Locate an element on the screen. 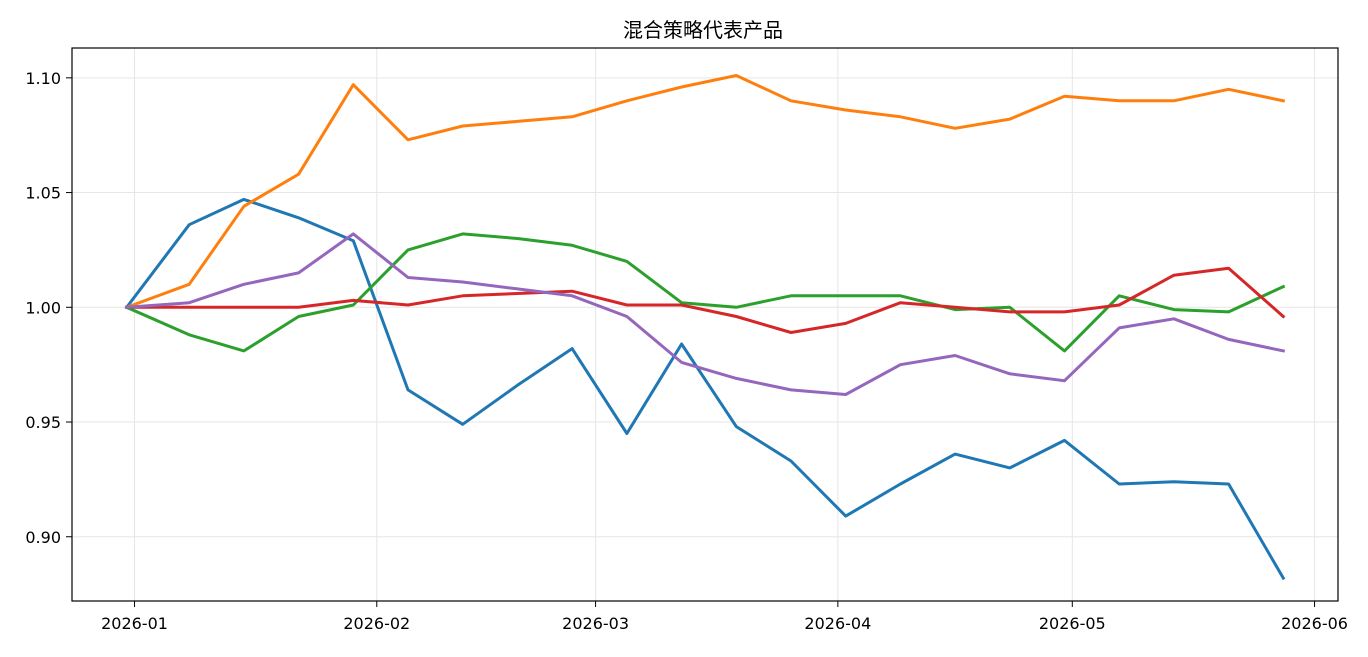  x-tick-label: 2026-02 is located at coordinates (376, 623).